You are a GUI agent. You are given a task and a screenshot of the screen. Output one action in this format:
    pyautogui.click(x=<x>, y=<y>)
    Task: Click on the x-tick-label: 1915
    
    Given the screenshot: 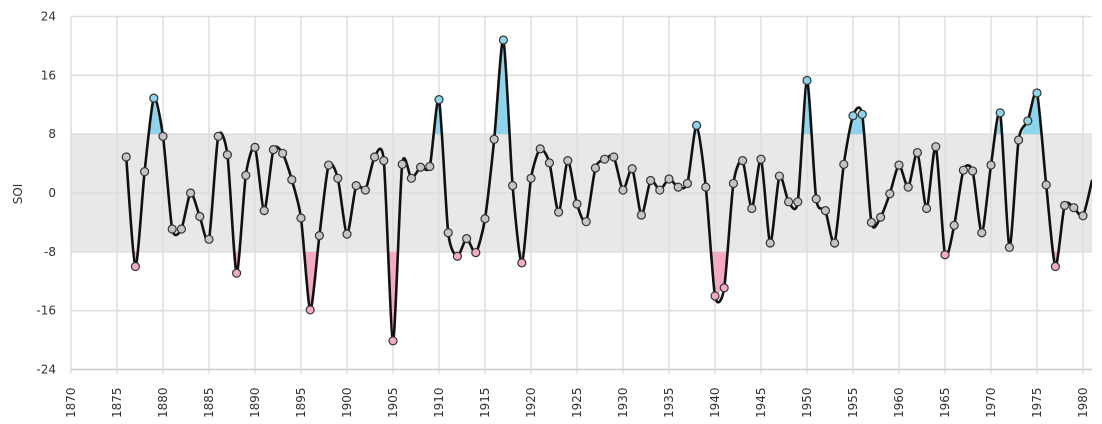 What is the action you would take?
    pyautogui.click(x=485, y=402)
    